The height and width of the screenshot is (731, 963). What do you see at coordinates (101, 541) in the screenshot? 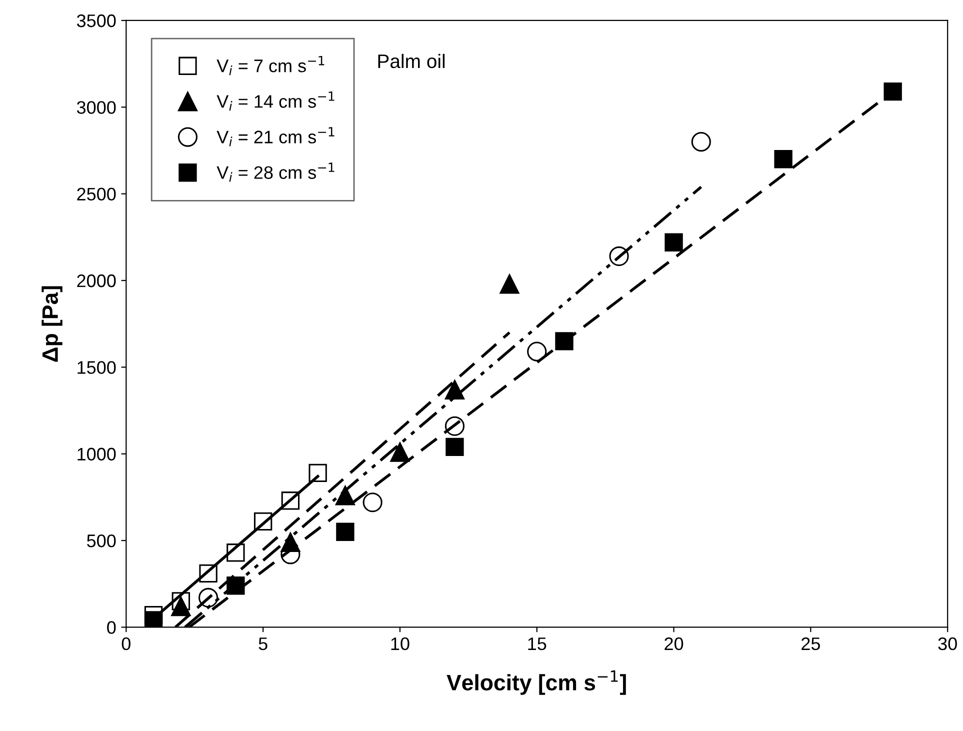
I see `y-tick-label: 500` at bounding box center [101, 541].